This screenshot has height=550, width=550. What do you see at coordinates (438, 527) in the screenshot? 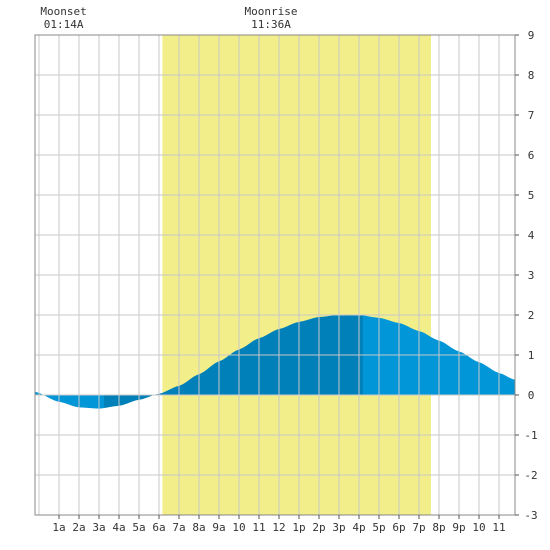
I see `x-tick-label: 8p` at bounding box center [438, 527].